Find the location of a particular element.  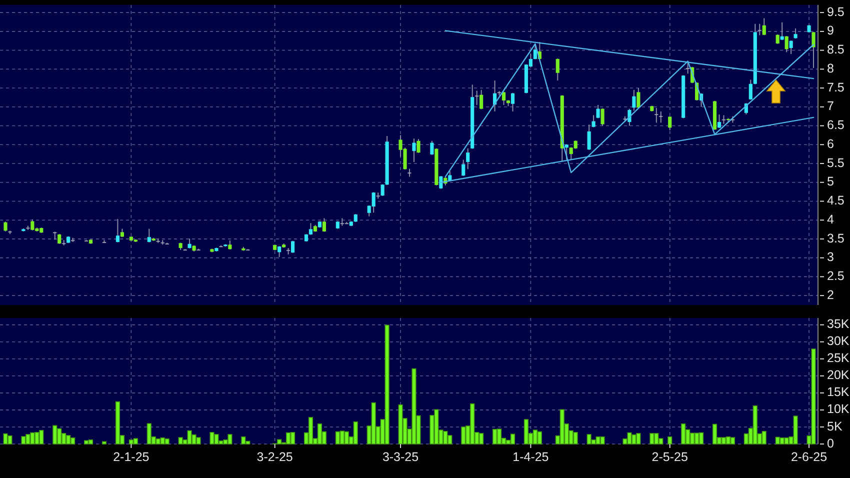

x-tick-label: 2-5-25 is located at coordinates (670, 457).